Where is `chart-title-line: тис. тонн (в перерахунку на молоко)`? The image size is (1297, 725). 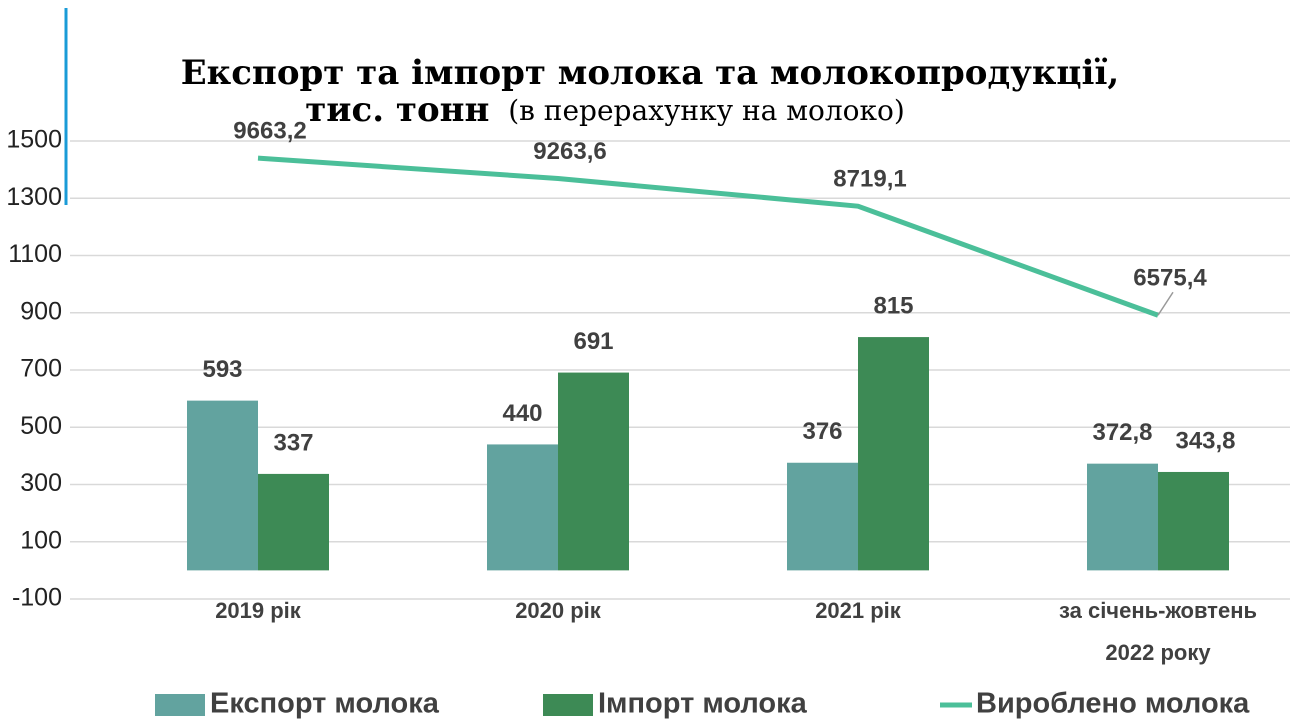 chart-title-line: тис. тонн (в перерахунку на молоко) is located at coordinates (605, 110).